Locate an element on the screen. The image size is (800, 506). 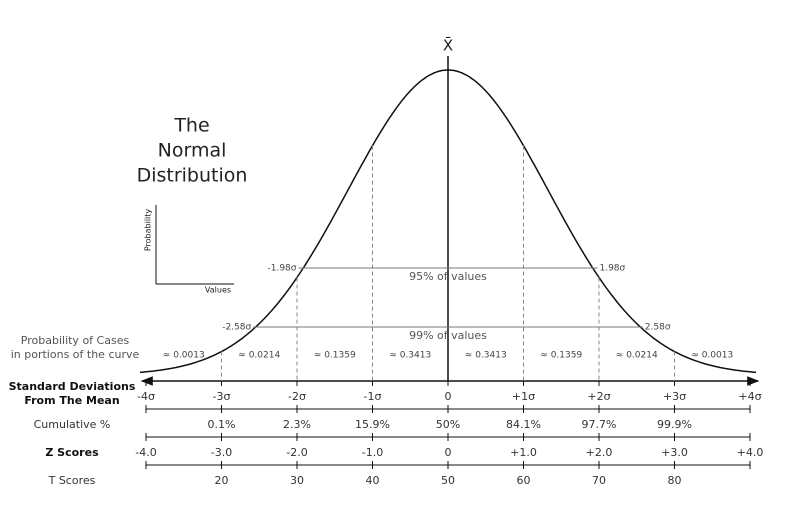
row-tick-label: 60 is located at coordinates (524, 480).